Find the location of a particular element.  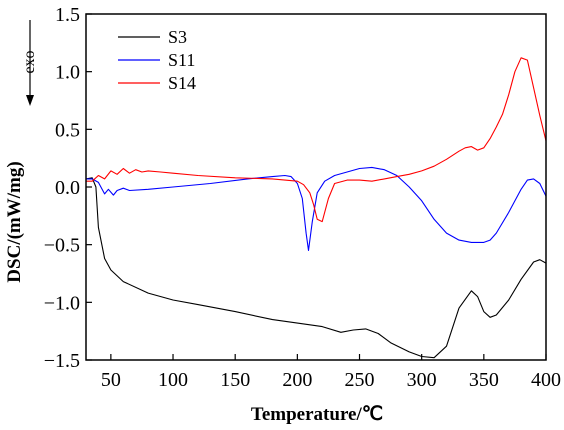

x-tick-label: 200 is located at coordinates (297, 380).